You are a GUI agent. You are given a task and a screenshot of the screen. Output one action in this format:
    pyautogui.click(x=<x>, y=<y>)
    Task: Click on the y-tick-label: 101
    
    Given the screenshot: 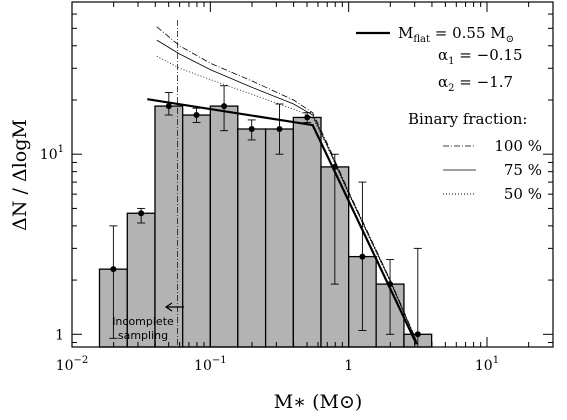 What is the action you would take?
    pyautogui.click(x=52, y=153)
    